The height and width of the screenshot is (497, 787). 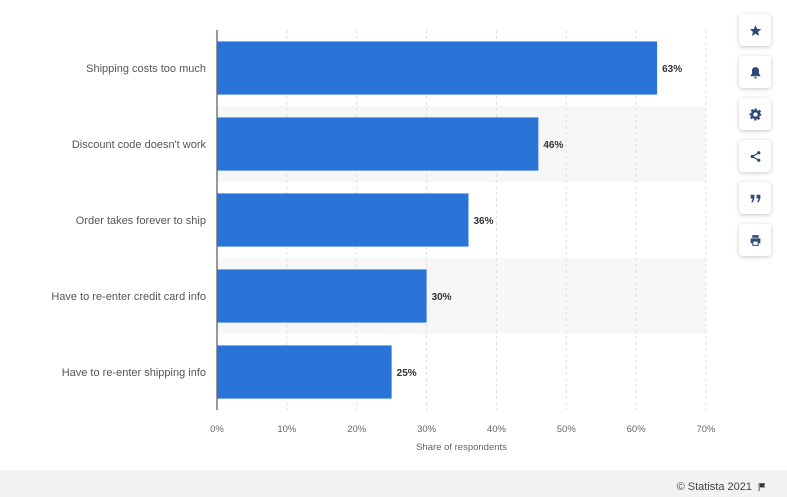 What do you see at coordinates (567, 429) in the screenshot?
I see `x-tick-label: 50%` at bounding box center [567, 429].